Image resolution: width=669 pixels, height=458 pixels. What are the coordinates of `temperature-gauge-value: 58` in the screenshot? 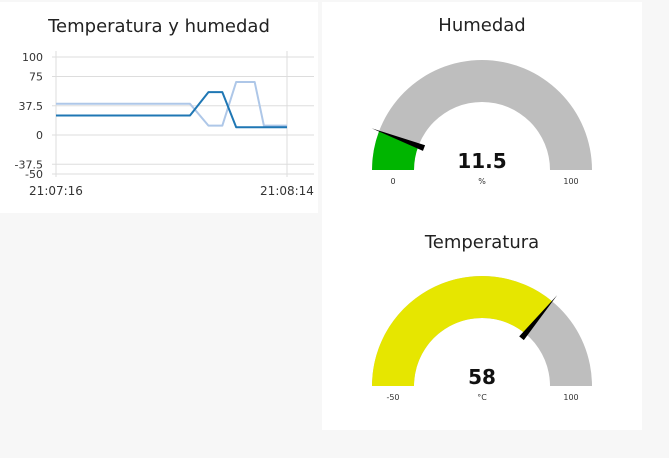 It's located at (482, 377).